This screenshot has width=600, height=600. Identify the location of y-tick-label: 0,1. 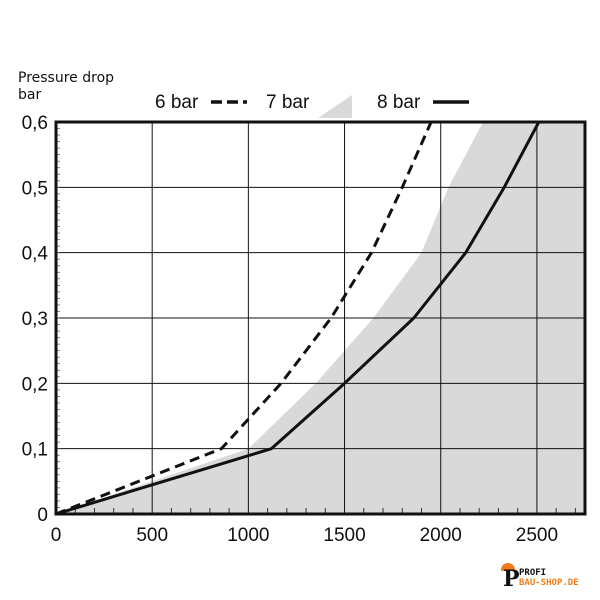
(35, 450).